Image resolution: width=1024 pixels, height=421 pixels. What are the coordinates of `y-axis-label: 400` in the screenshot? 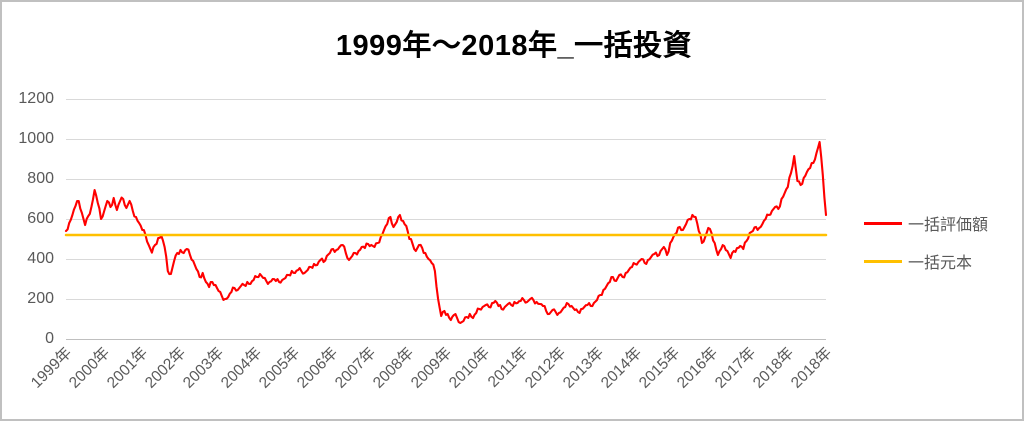 It's located at (40, 258).